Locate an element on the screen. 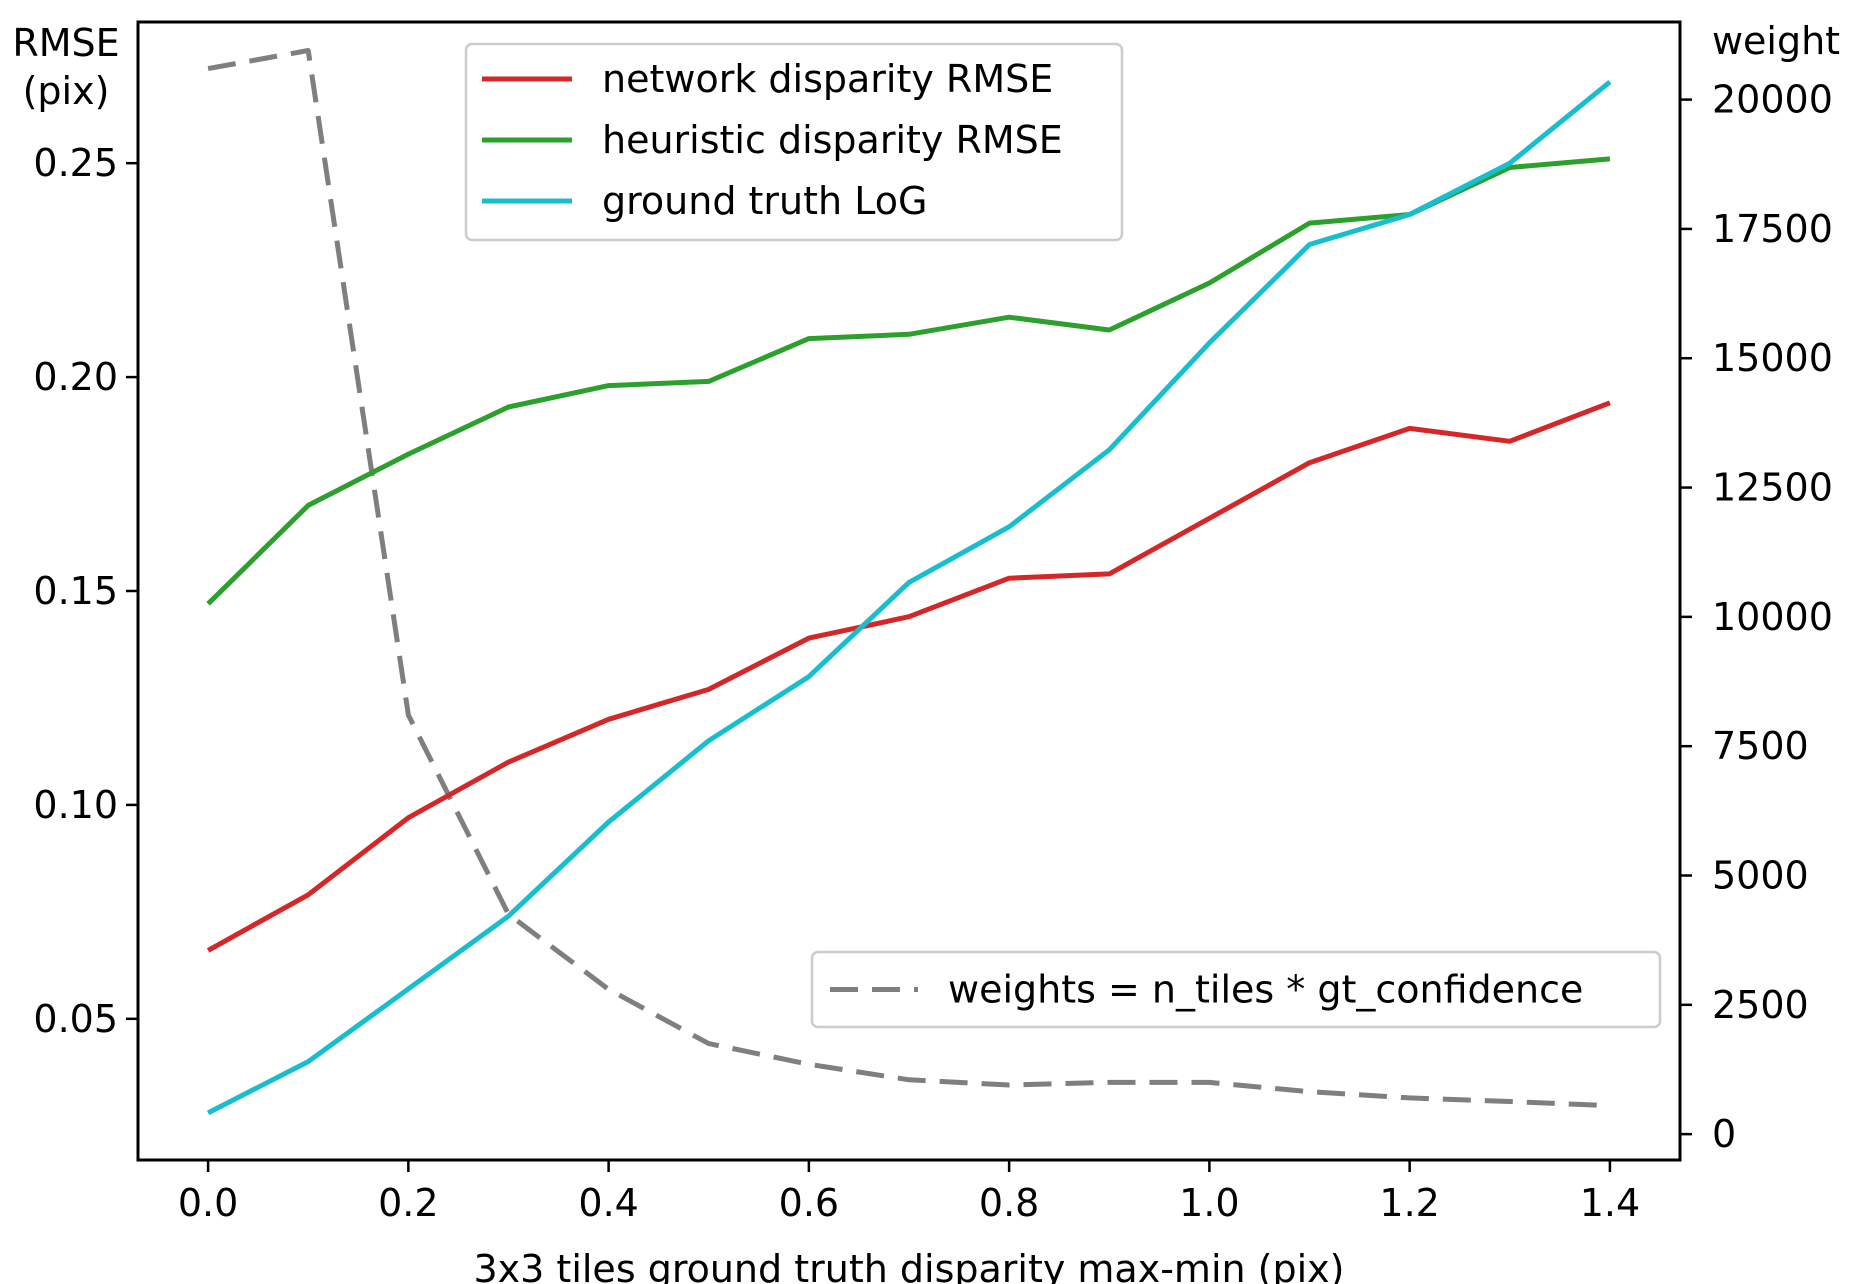 This screenshot has width=1854, height=1284. right-tick-label: 2500 is located at coordinates (1760, 1005).